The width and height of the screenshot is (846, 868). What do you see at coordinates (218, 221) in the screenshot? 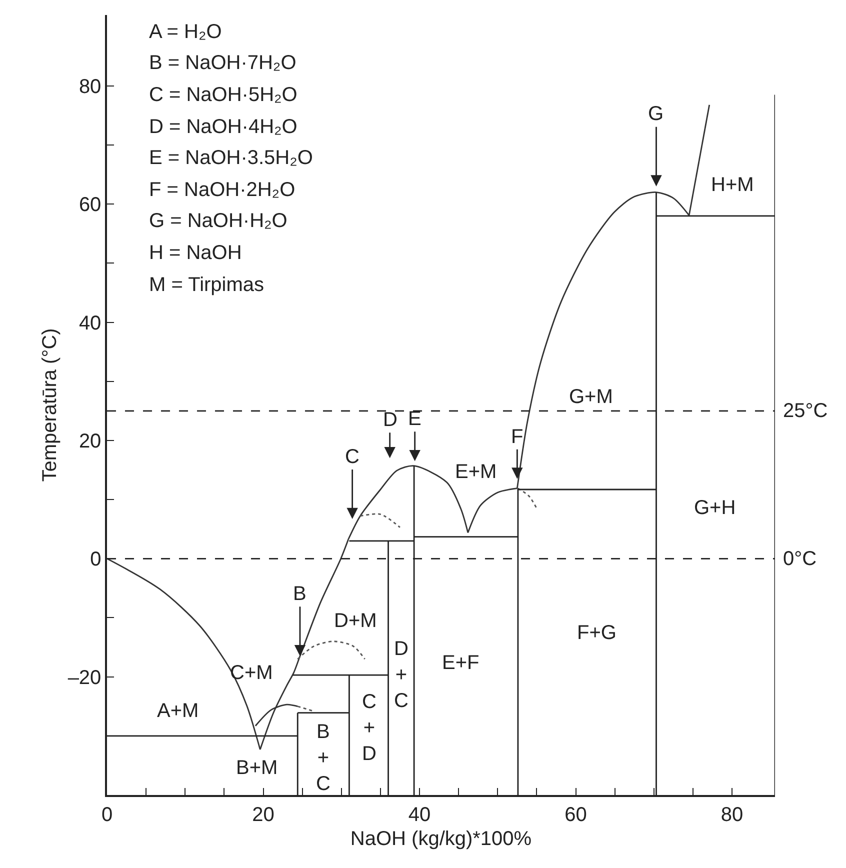
I see `annotation: G = NaOH·H₂O` at bounding box center [218, 221].